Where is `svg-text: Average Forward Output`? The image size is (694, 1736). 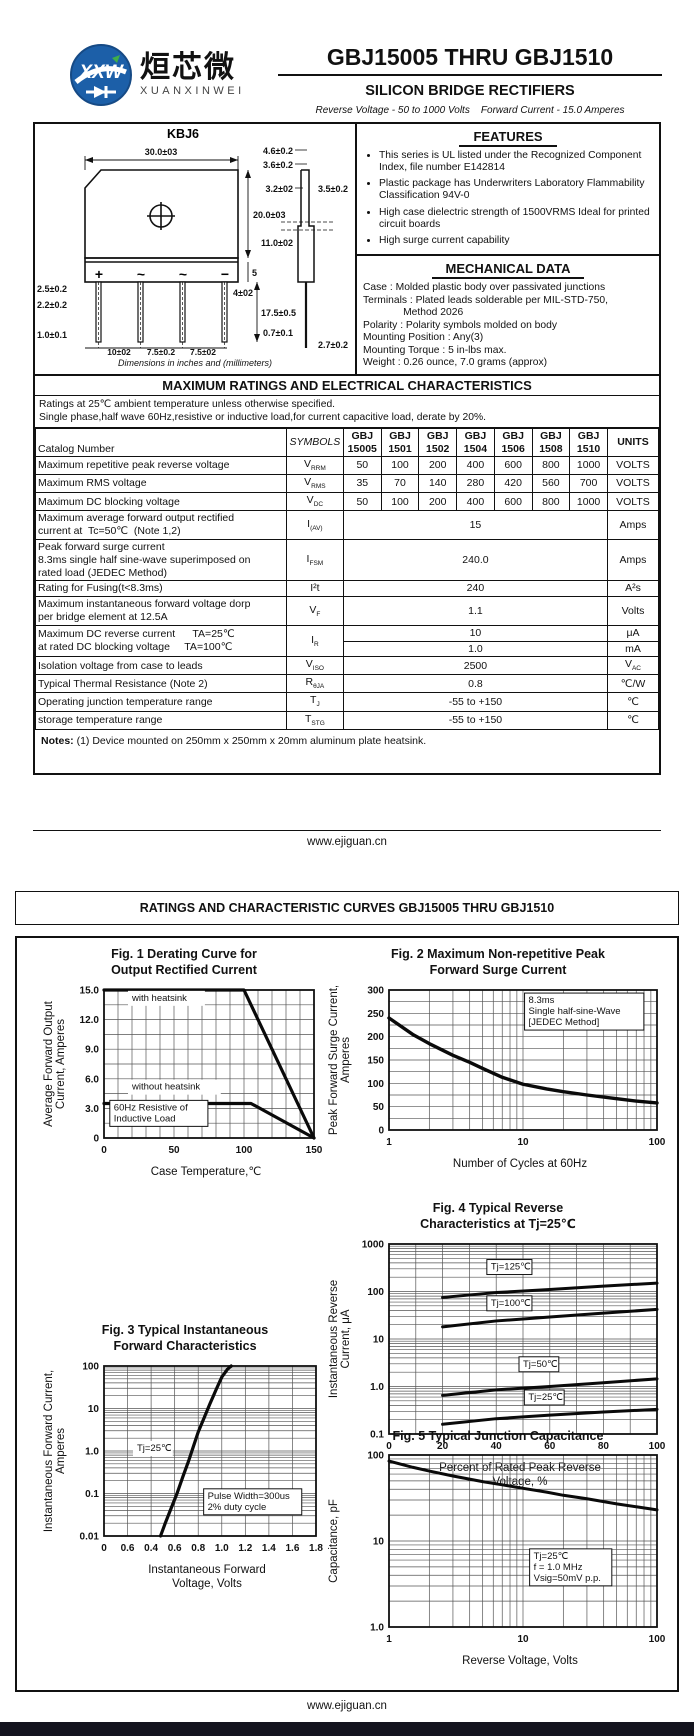 svg-text: Average Forward Output is located at coordinates (49, 1063).